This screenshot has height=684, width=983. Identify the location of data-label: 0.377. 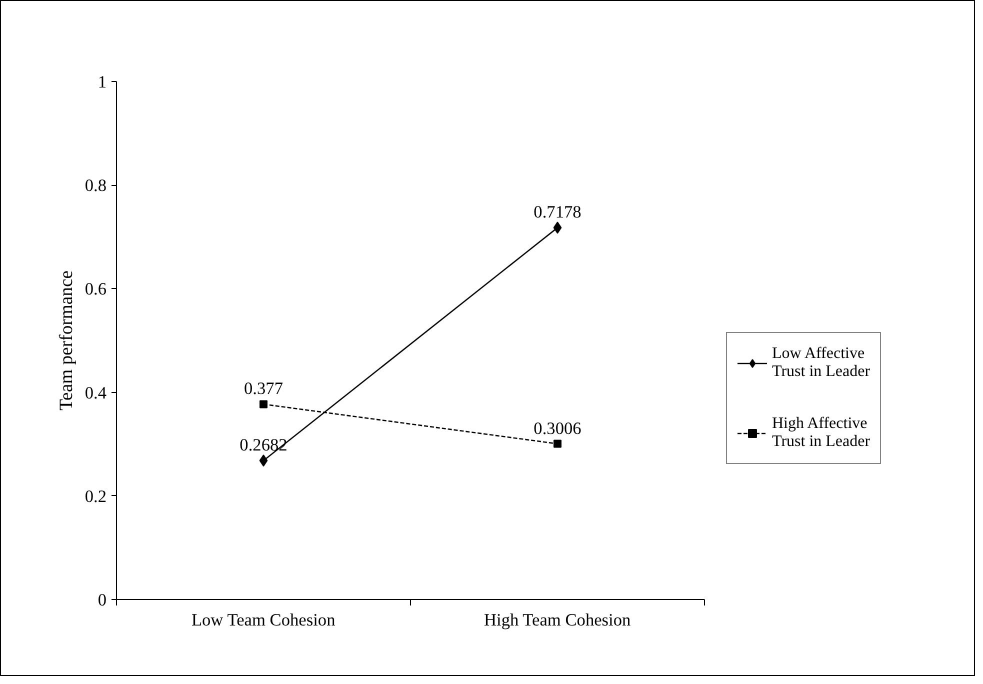
(264, 388).